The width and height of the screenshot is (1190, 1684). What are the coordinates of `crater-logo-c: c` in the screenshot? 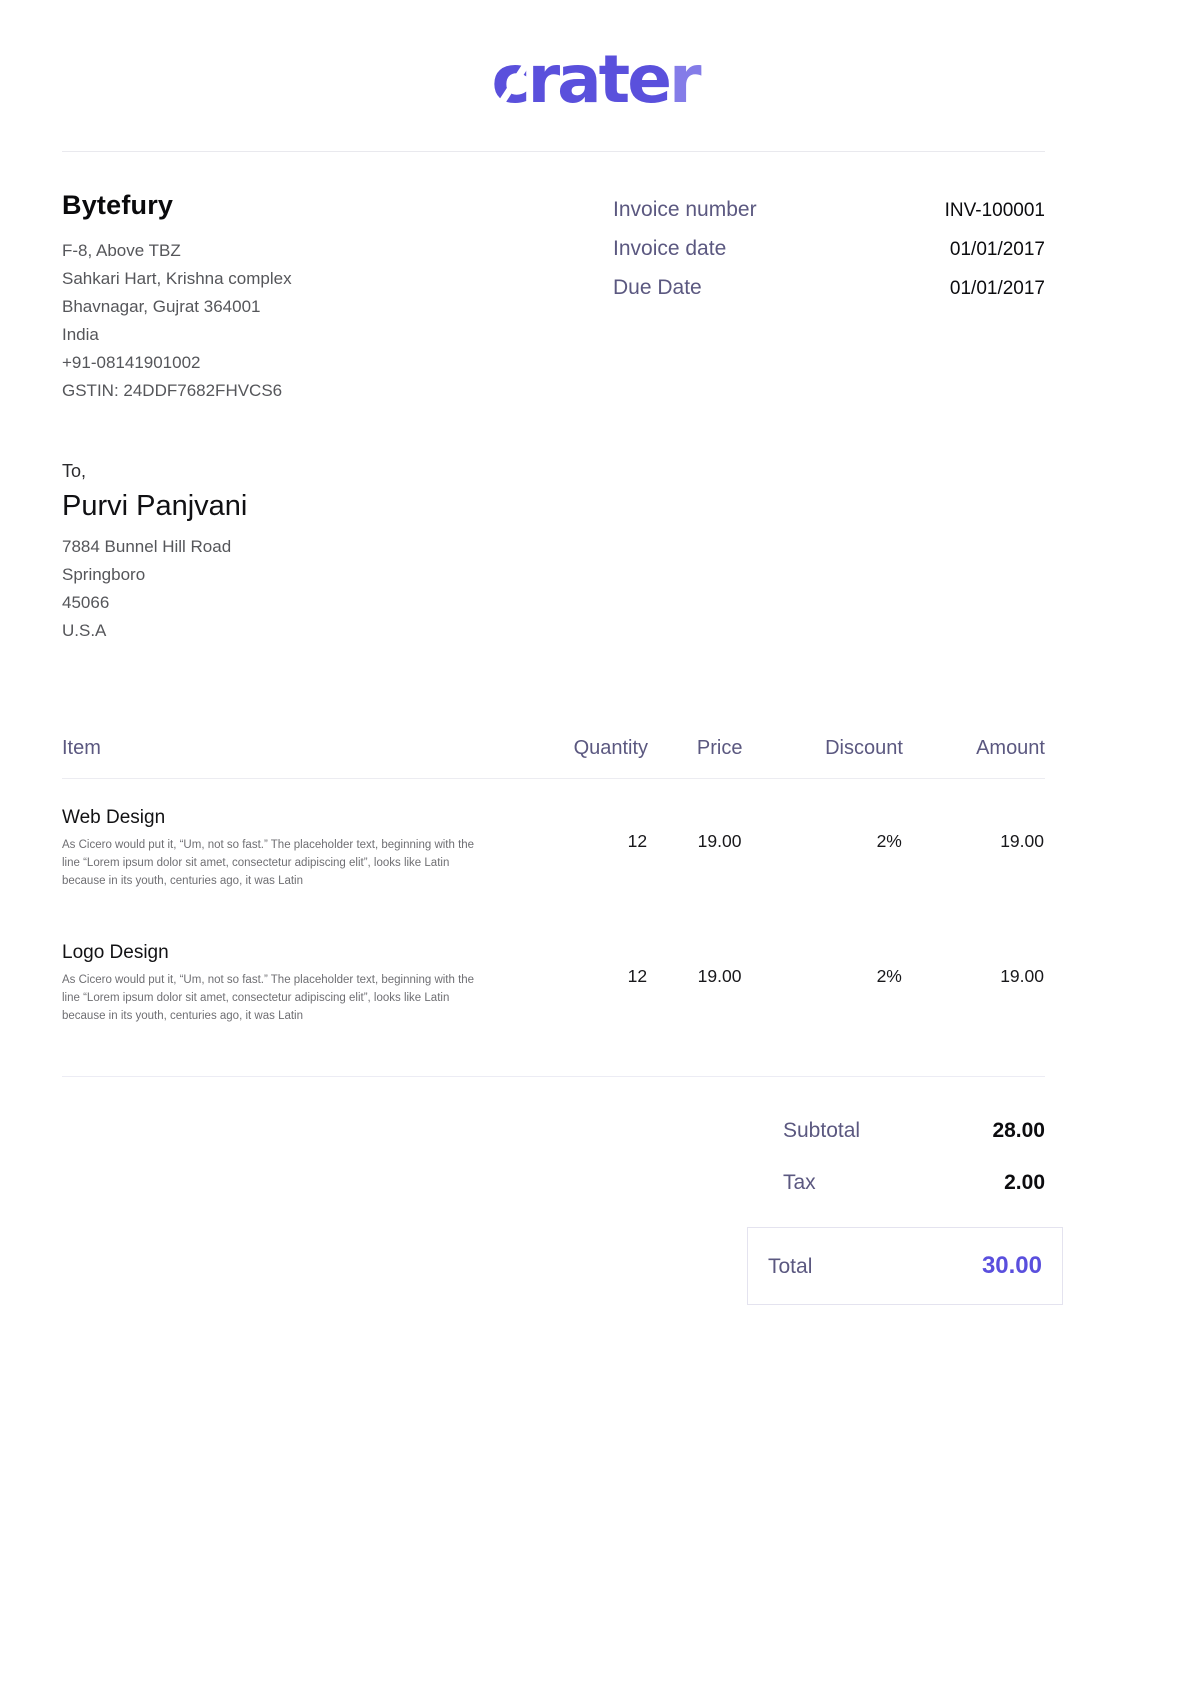 It's located at (514, 80).